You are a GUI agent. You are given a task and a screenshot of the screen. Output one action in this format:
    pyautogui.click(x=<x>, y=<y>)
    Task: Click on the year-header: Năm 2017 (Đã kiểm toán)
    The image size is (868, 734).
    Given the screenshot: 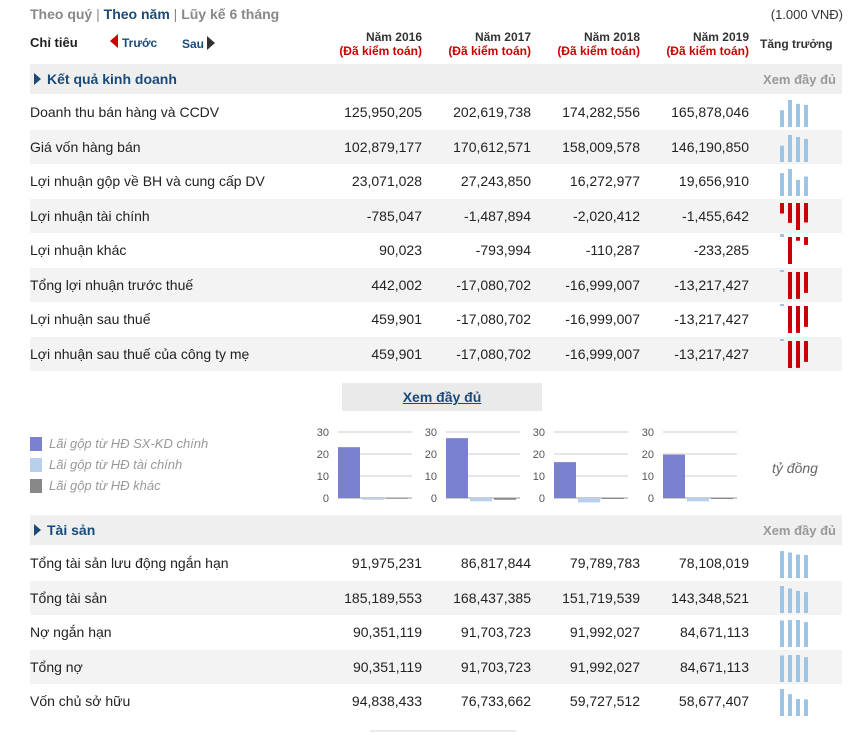 What is the action you would take?
    pyautogui.click(x=478, y=44)
    